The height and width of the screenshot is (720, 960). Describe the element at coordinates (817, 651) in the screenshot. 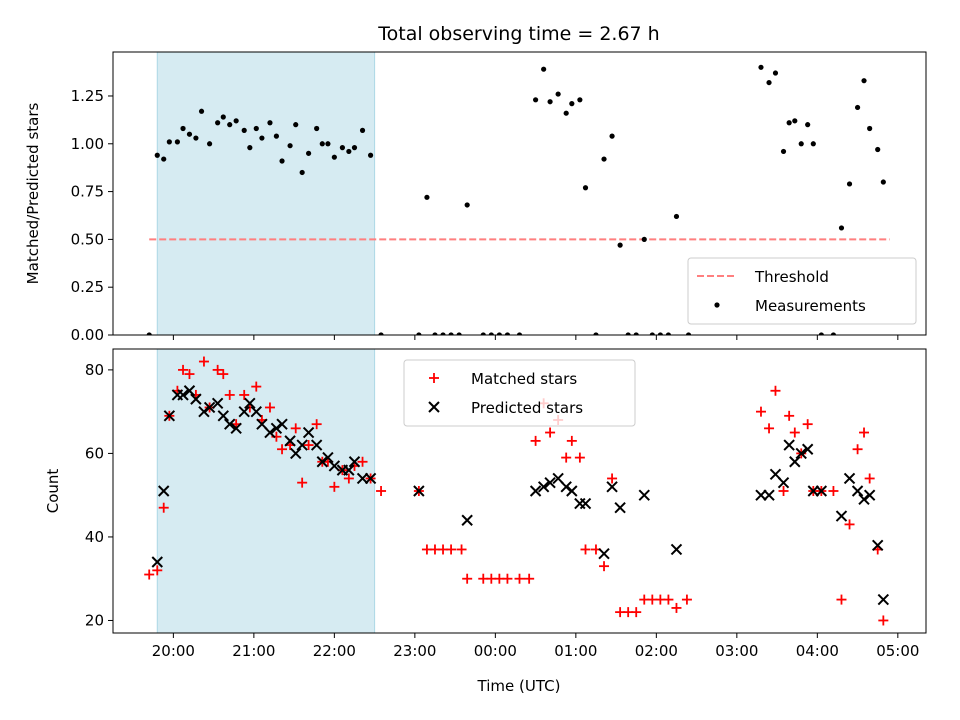

I see `x-tick-label: 04:00` at that location.